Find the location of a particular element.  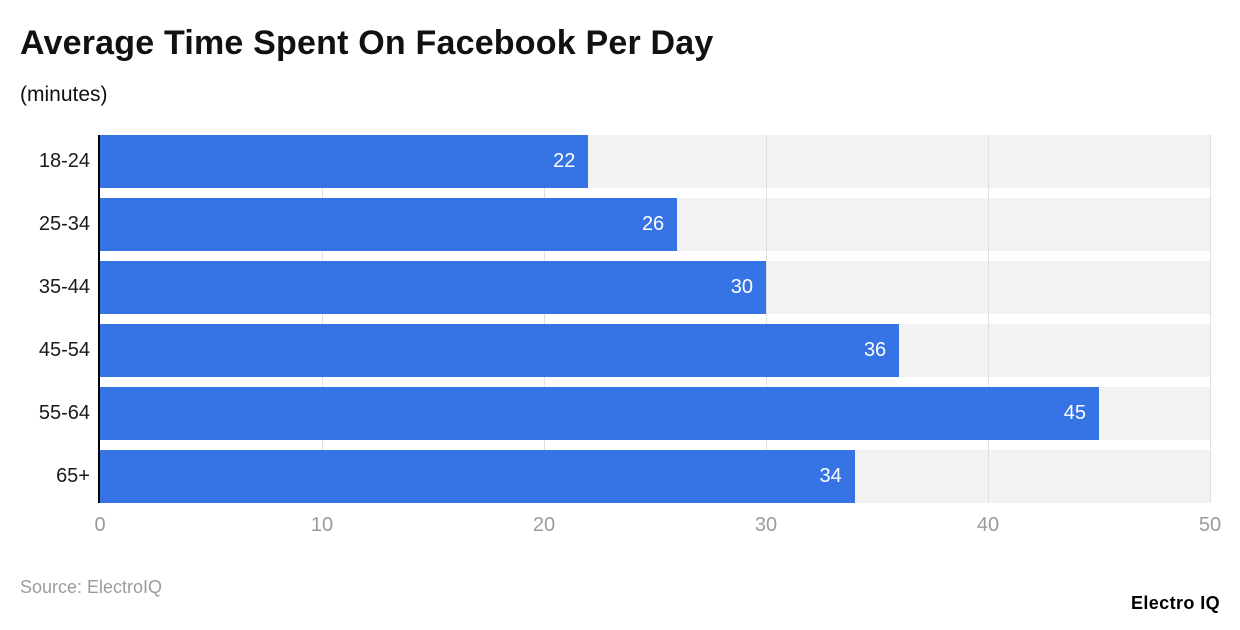

bar-row: 45 is located at coordinates (655, 414).